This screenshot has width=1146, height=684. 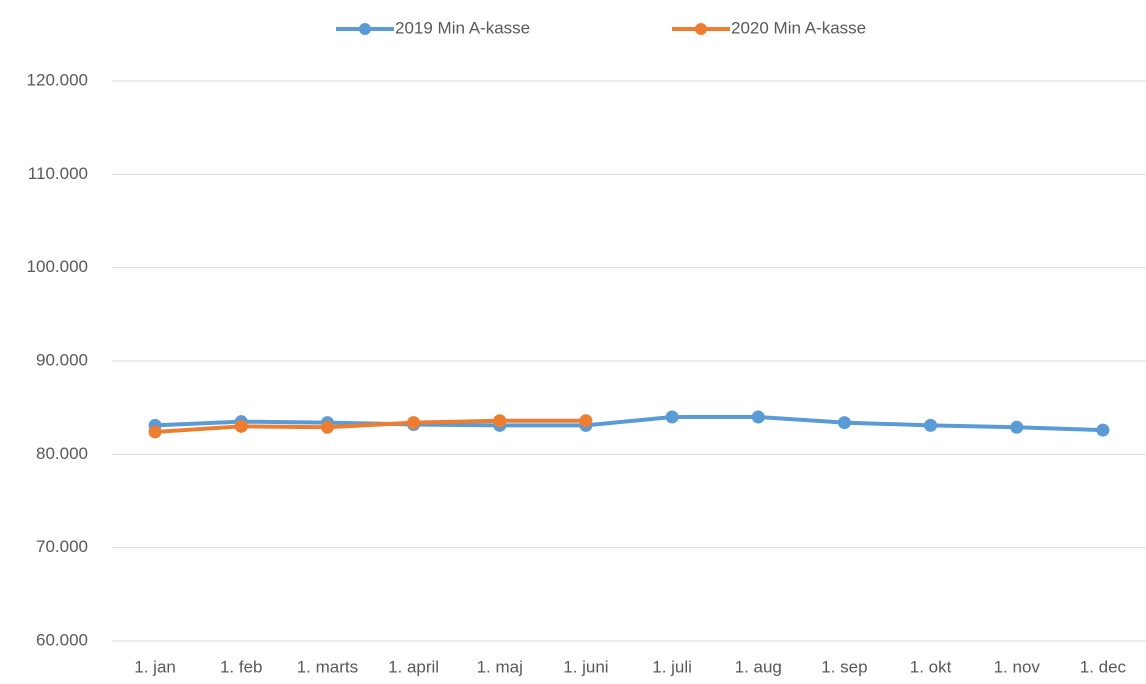 I want to click on y-tick-label: 80.000, so click(x=62, y=453).